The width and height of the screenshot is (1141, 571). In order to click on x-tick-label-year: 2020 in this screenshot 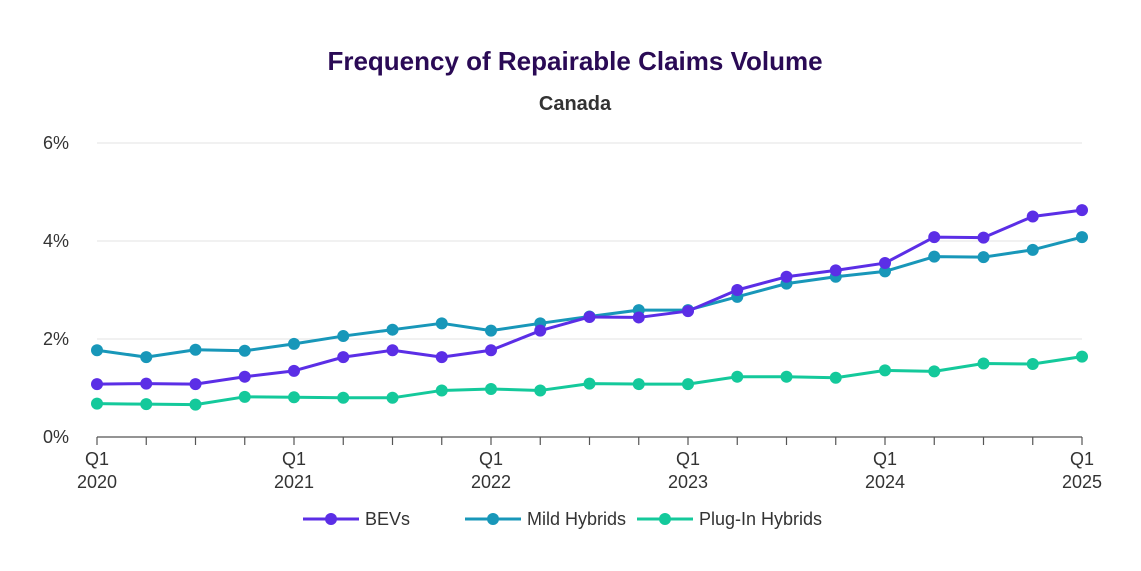, I will do `click(97, 482)`.